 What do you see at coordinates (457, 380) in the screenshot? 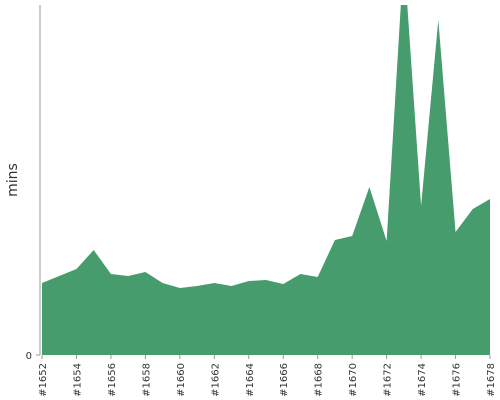
I see `x-tick-label: #1676` at bounding box center [457, 380].